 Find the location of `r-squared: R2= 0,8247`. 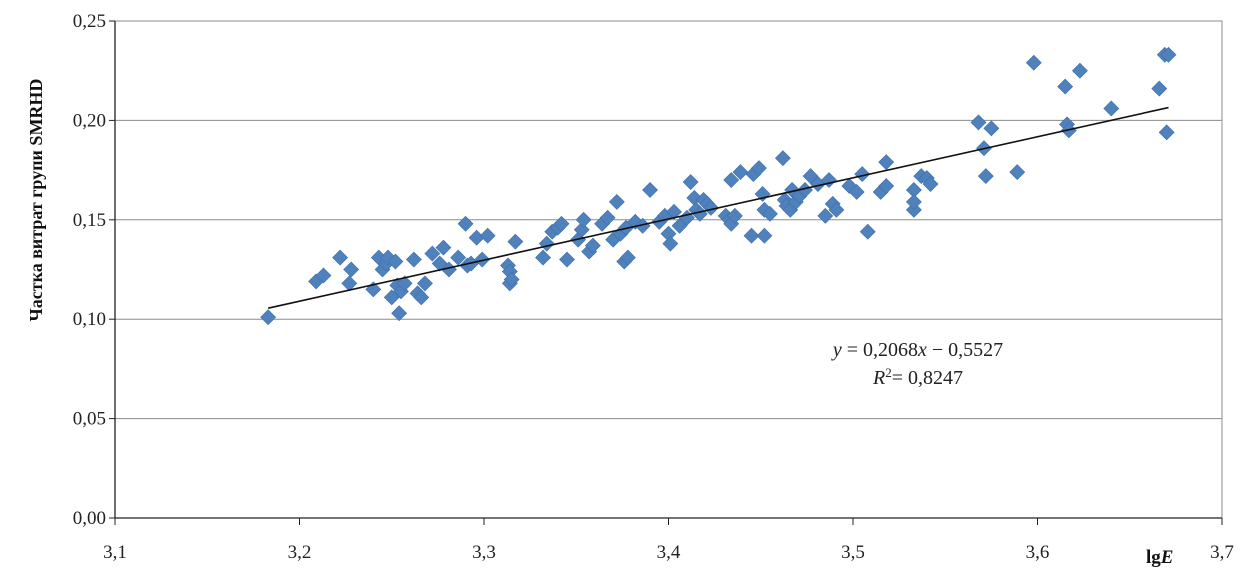

r-squared: R2= 0,8247 is located at coordinates (917, 377).